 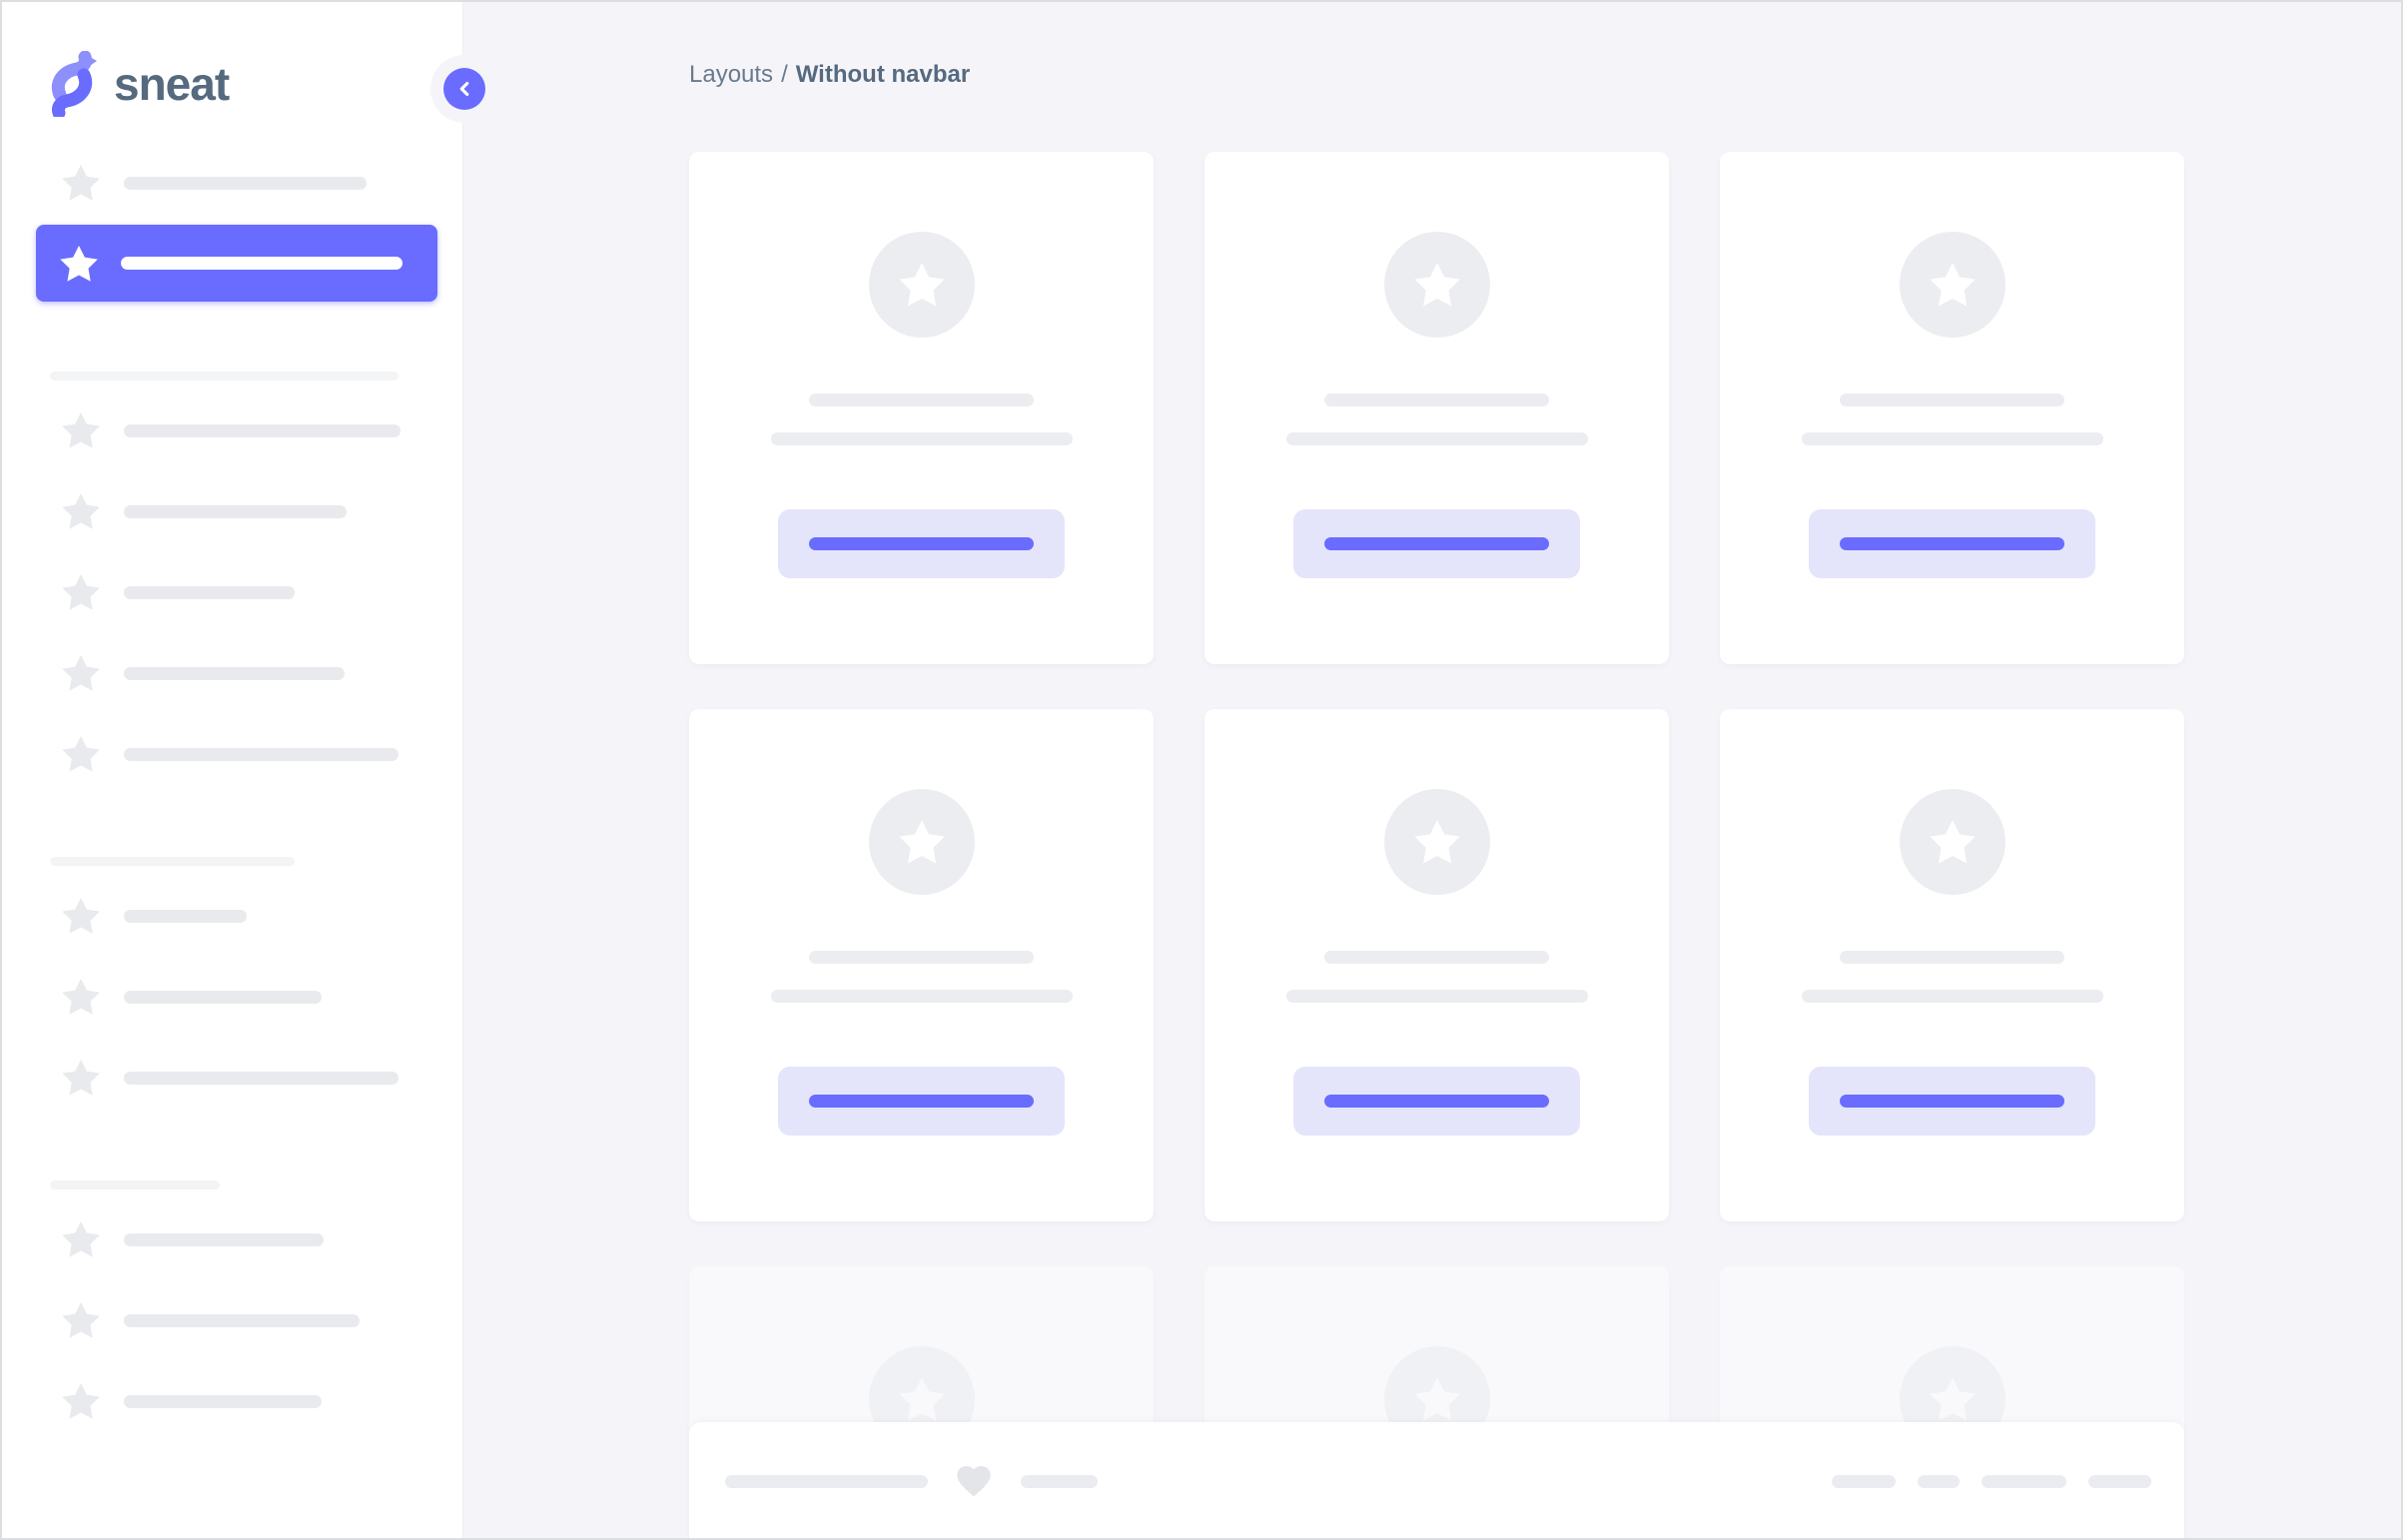 What do you see at coordinates (74, 84) in the screenshot?
I see `app-logo-icon` at bounding box center [74, 84].